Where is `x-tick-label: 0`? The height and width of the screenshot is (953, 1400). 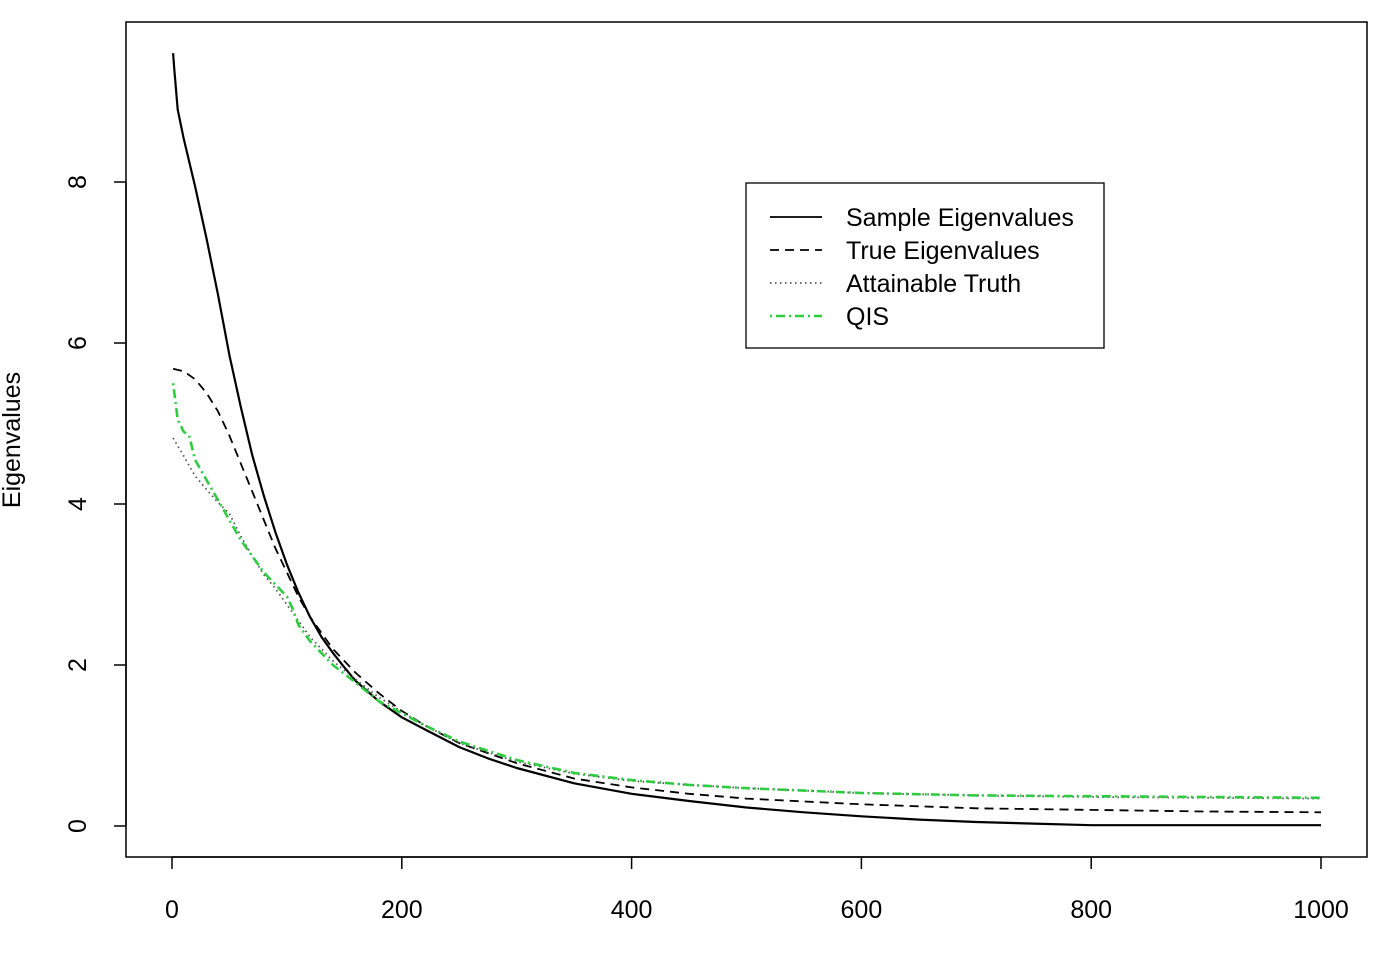 x-tick-label: 0 is located at coordinates (172, 910).